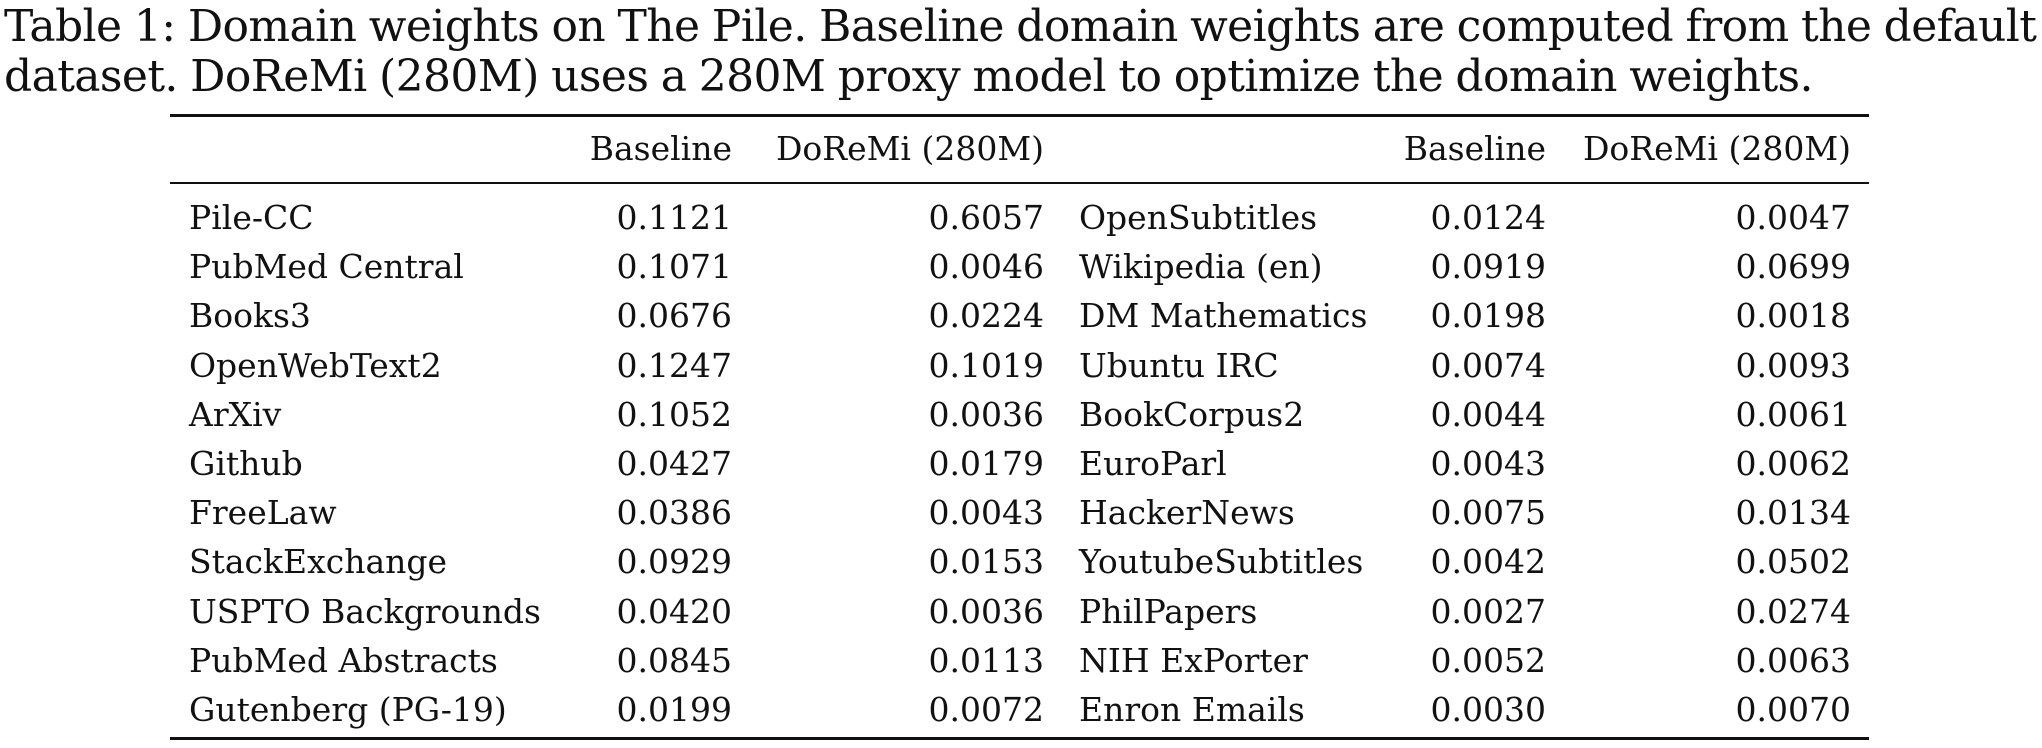 The width and height of the screenshot is (2042, 748). I want to click on table-row: BookCorpus2 0.0044 0.0061, so click(1464, 417).